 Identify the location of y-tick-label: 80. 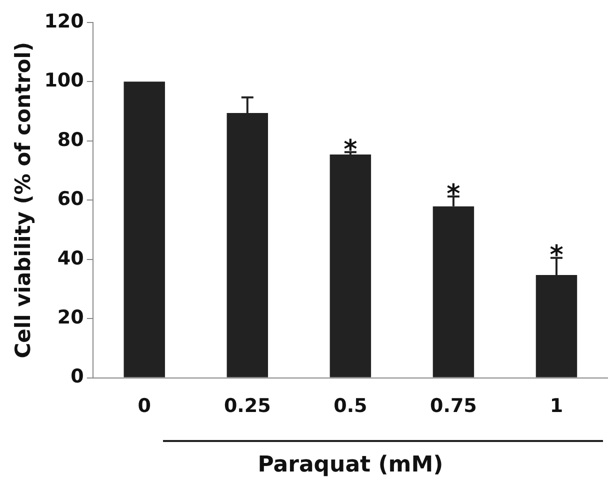
(70, 139).